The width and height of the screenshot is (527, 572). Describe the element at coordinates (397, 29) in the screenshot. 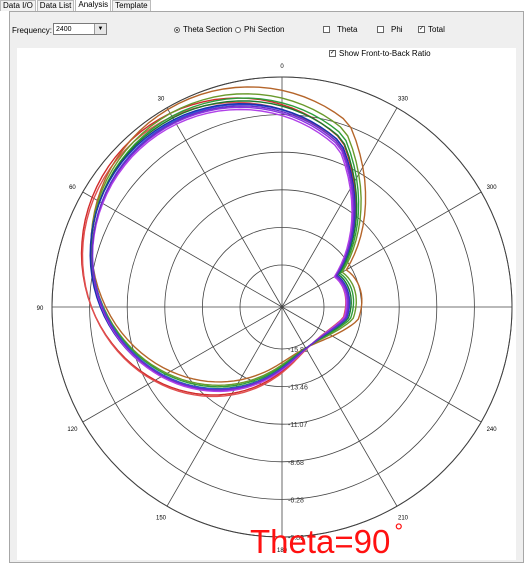

I see `phi-label: Phi` at that location.